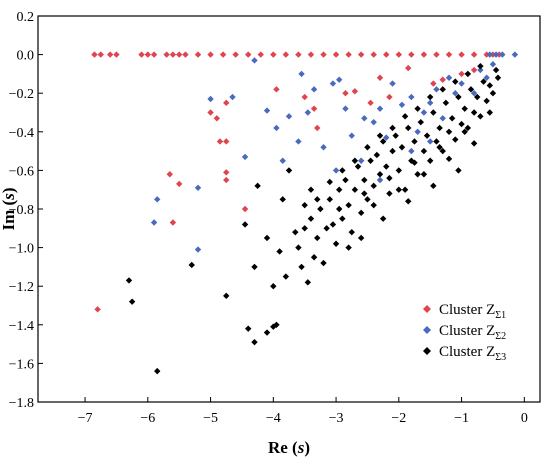  I want to click on x-tick-label: −3, so click(336, 418).